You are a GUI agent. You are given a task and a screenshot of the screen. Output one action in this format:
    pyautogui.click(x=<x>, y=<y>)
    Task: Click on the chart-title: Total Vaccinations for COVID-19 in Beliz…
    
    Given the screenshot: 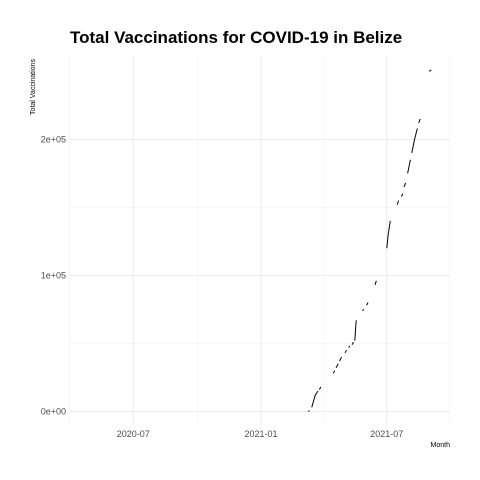 What is the action you would take?
    pyautogui.click(x=236, y=37)
    